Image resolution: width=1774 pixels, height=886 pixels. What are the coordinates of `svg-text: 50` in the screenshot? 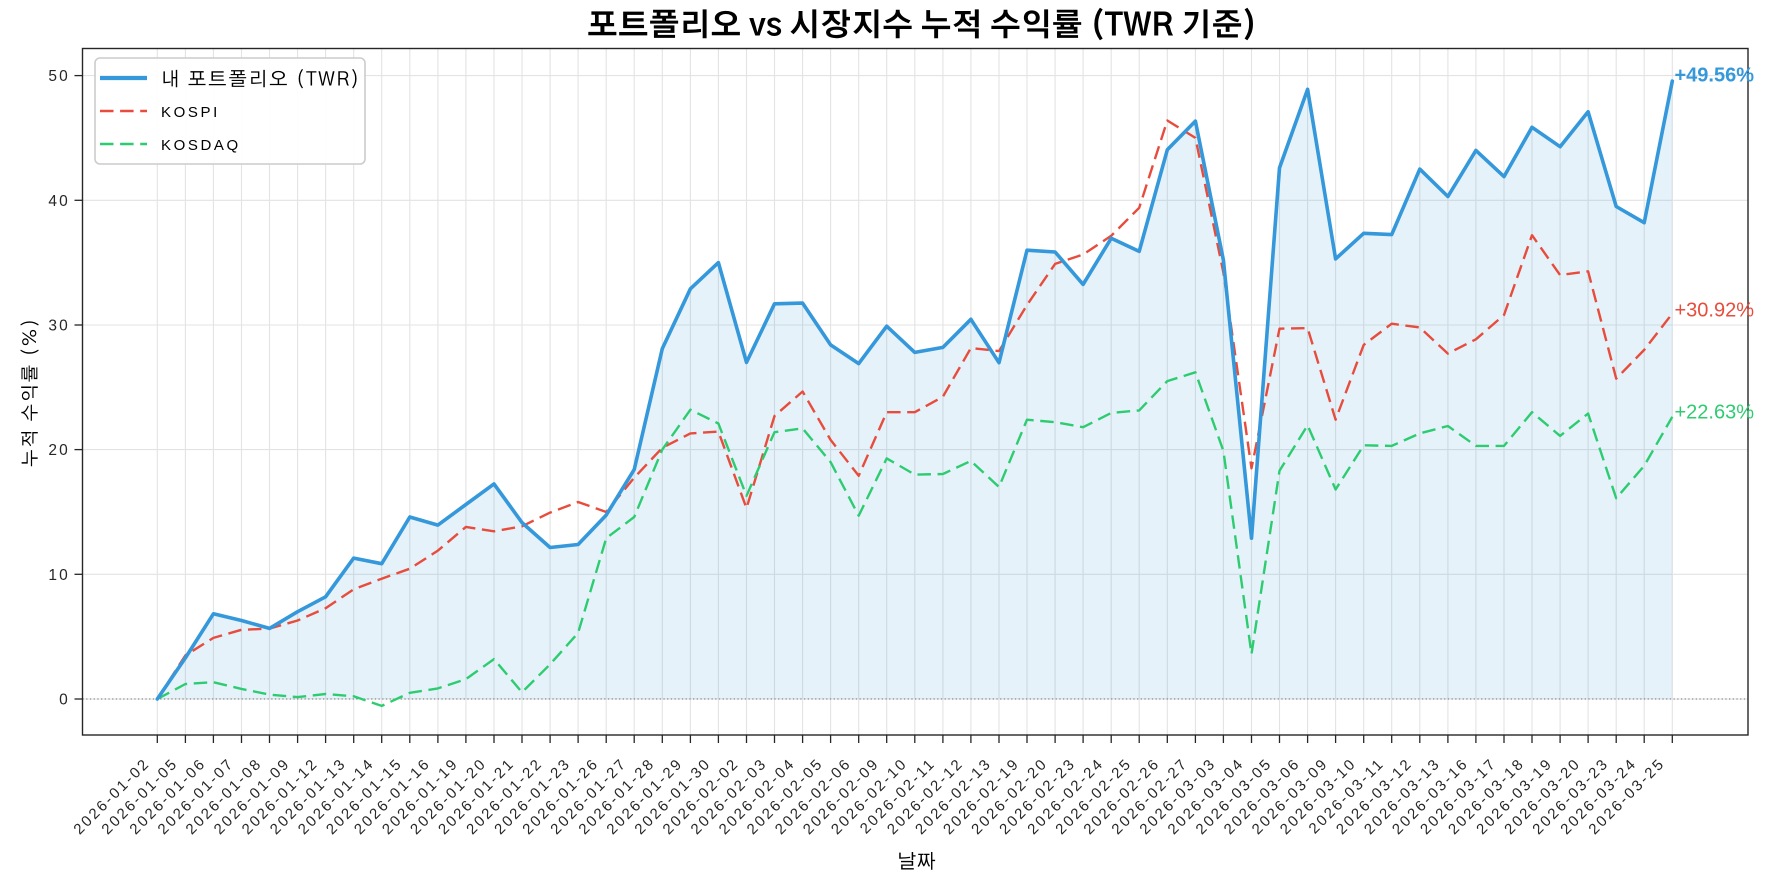 It's located at (59, 76).